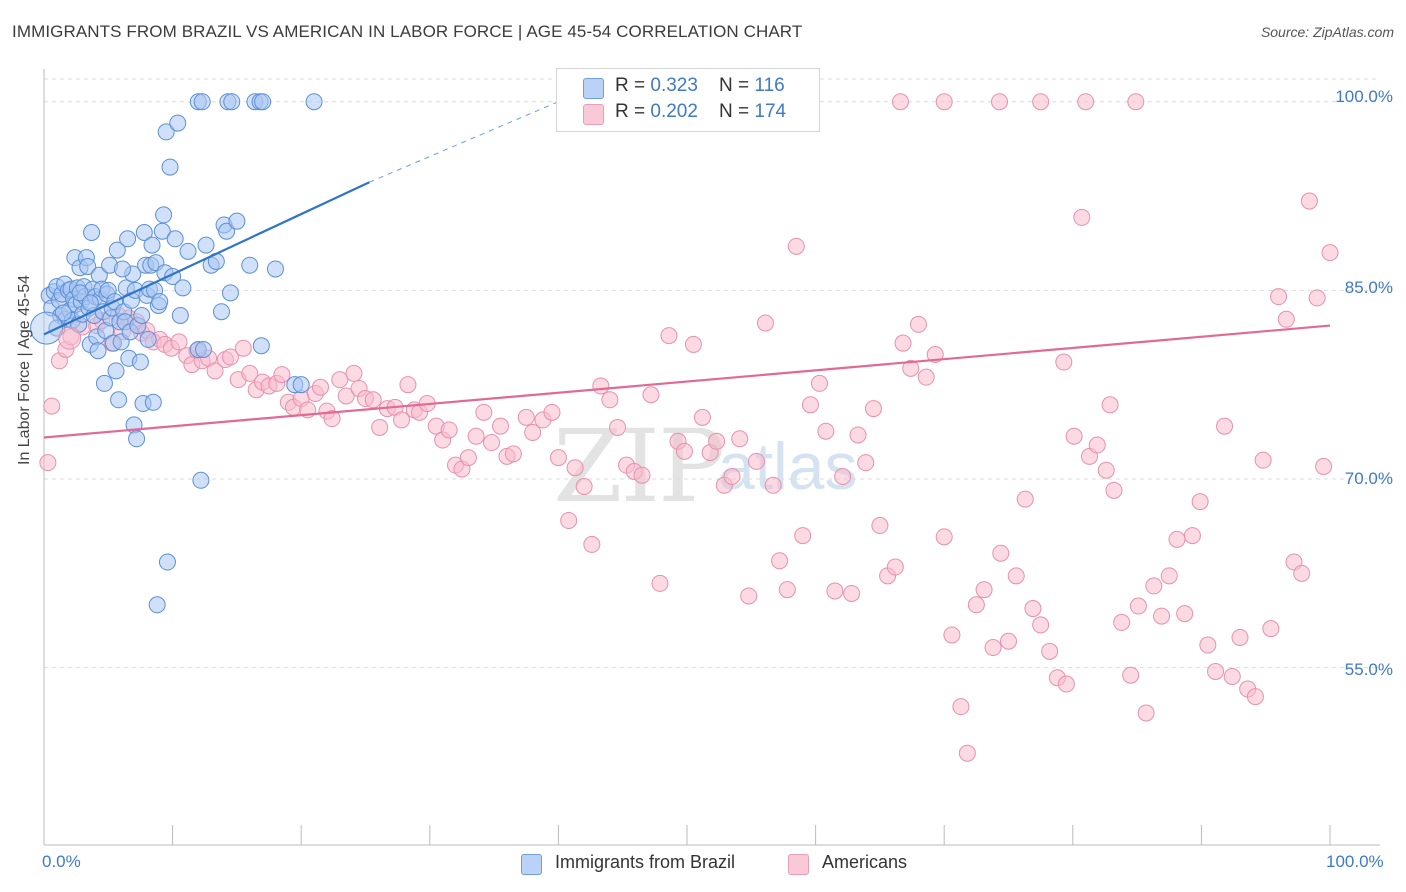 This screenshot has width=1406, height=892. What do you see at coordinates (206, 258) in the screenshot?
I see `brazil-trend-line` at bounding box center [206, 258].